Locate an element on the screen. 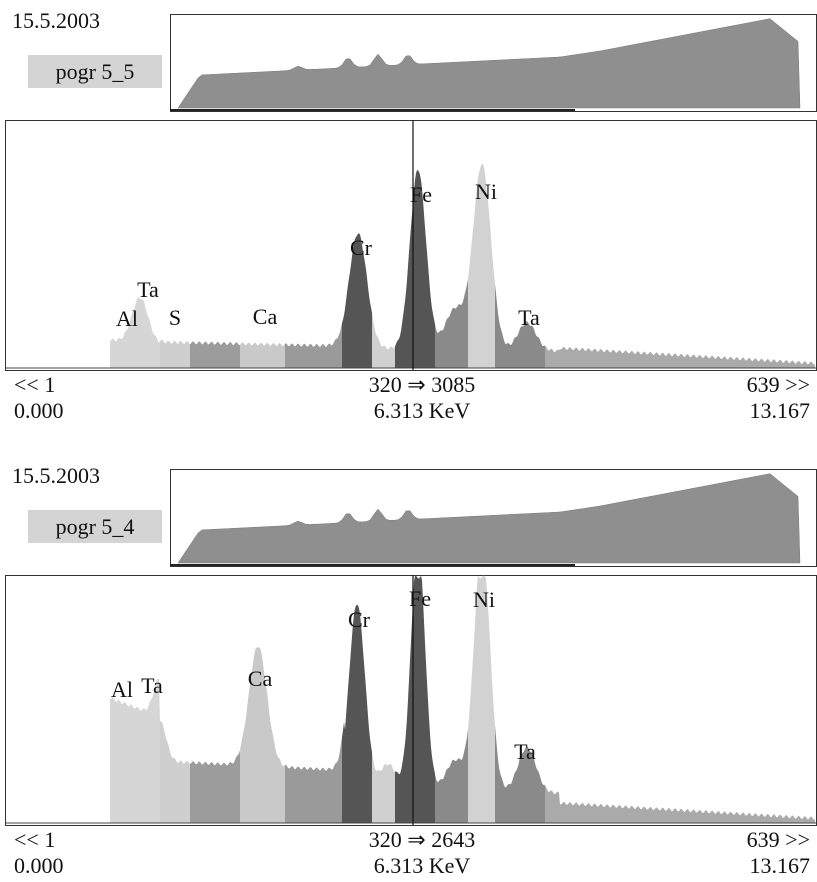 This screenshot has height=882, width=817. channel-cursor: 320 ⇒ 3085 is located at coordinates (422, 384).